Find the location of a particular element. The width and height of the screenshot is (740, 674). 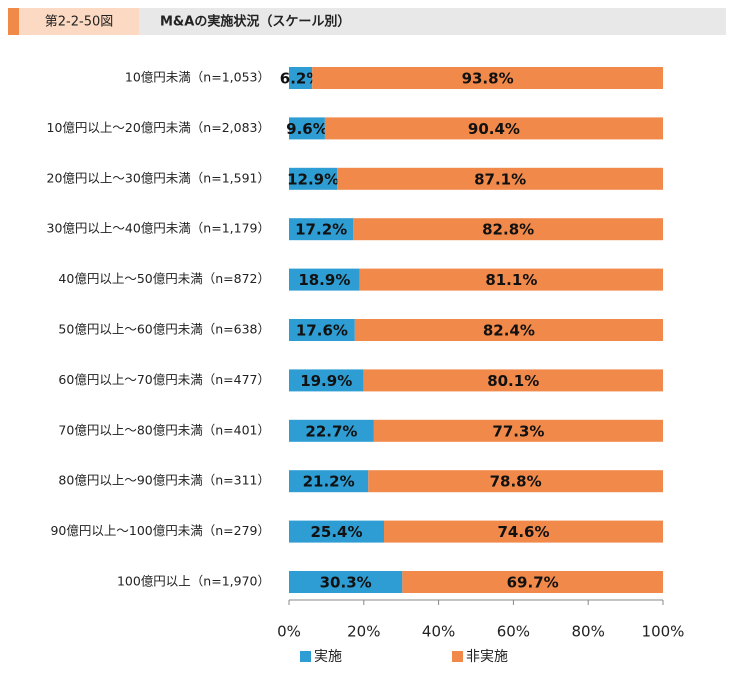

value-label: 82.8% is located at coordinates (508, 230).